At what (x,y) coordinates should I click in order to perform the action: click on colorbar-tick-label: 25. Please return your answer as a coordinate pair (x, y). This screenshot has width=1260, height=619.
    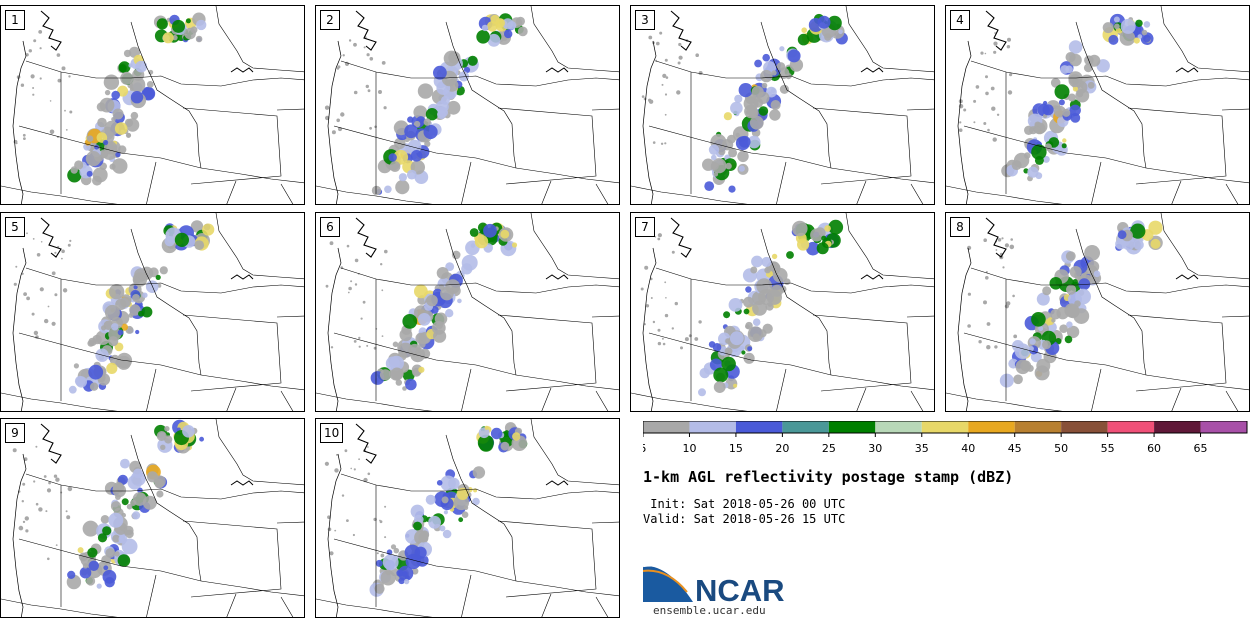
    Looking at the image, I should click on (829, 448).